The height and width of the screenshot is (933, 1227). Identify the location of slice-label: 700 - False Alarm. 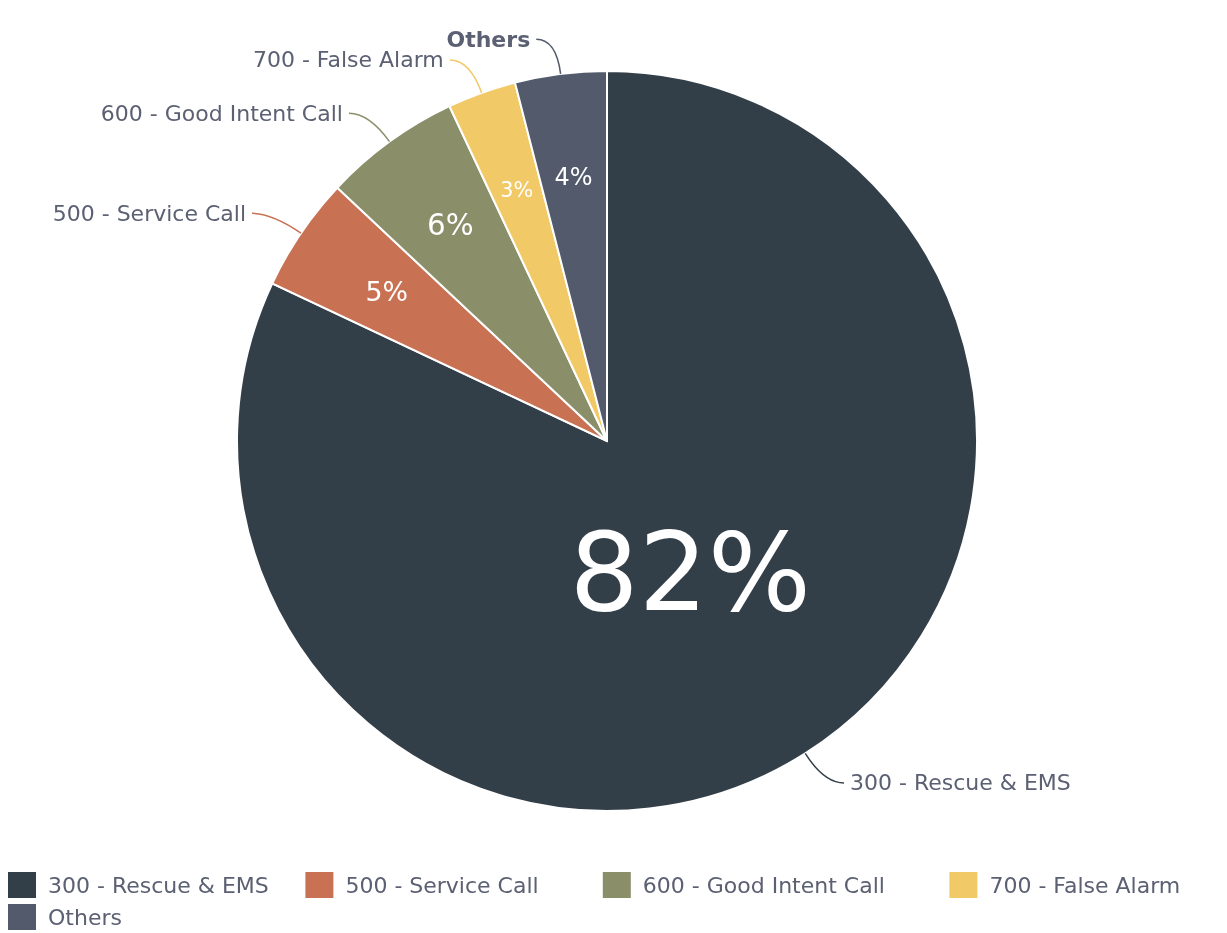
(348, 60).